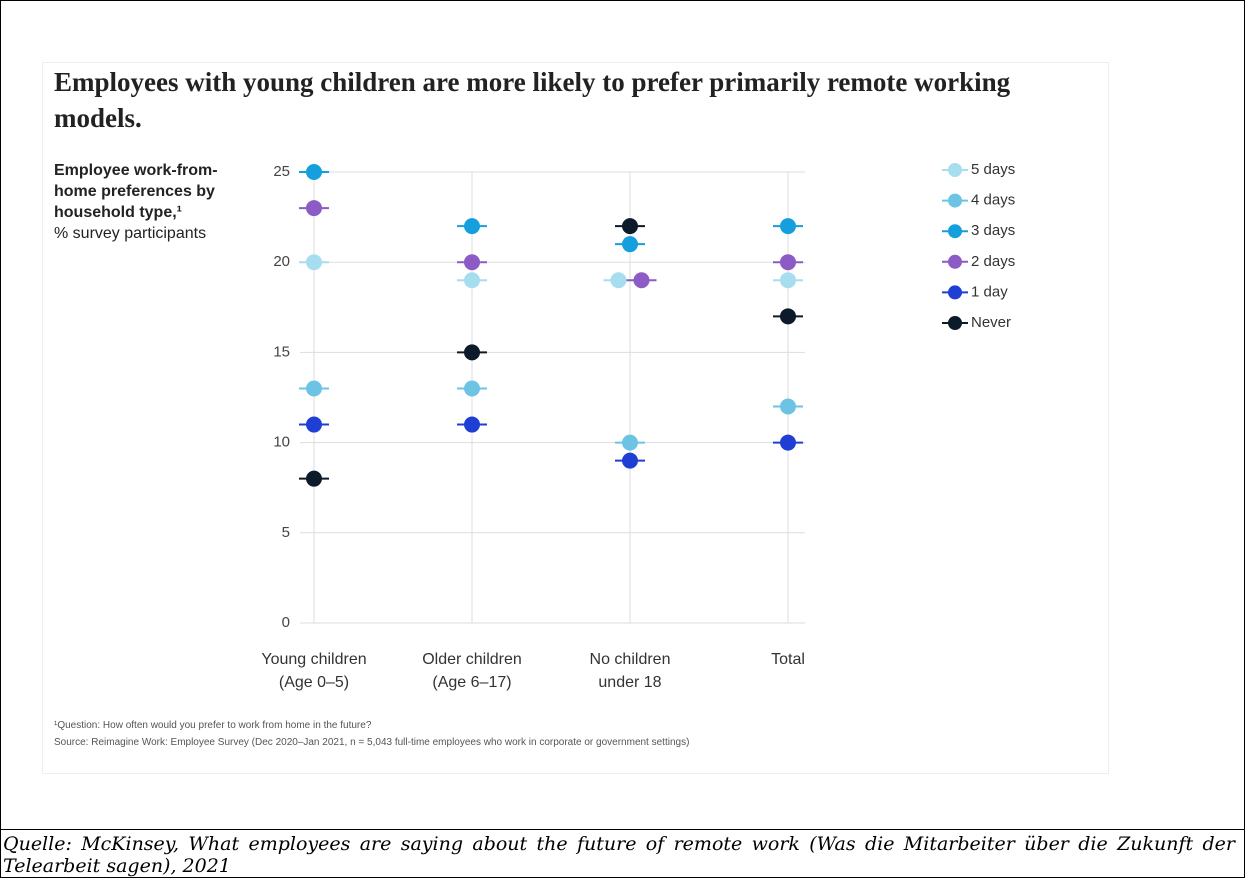 The image size is (1245, 878). What do you see at coordinates (281, 171) in the screenshot?
I see `y-tick-label: 25` at bounding box center [281, 171].